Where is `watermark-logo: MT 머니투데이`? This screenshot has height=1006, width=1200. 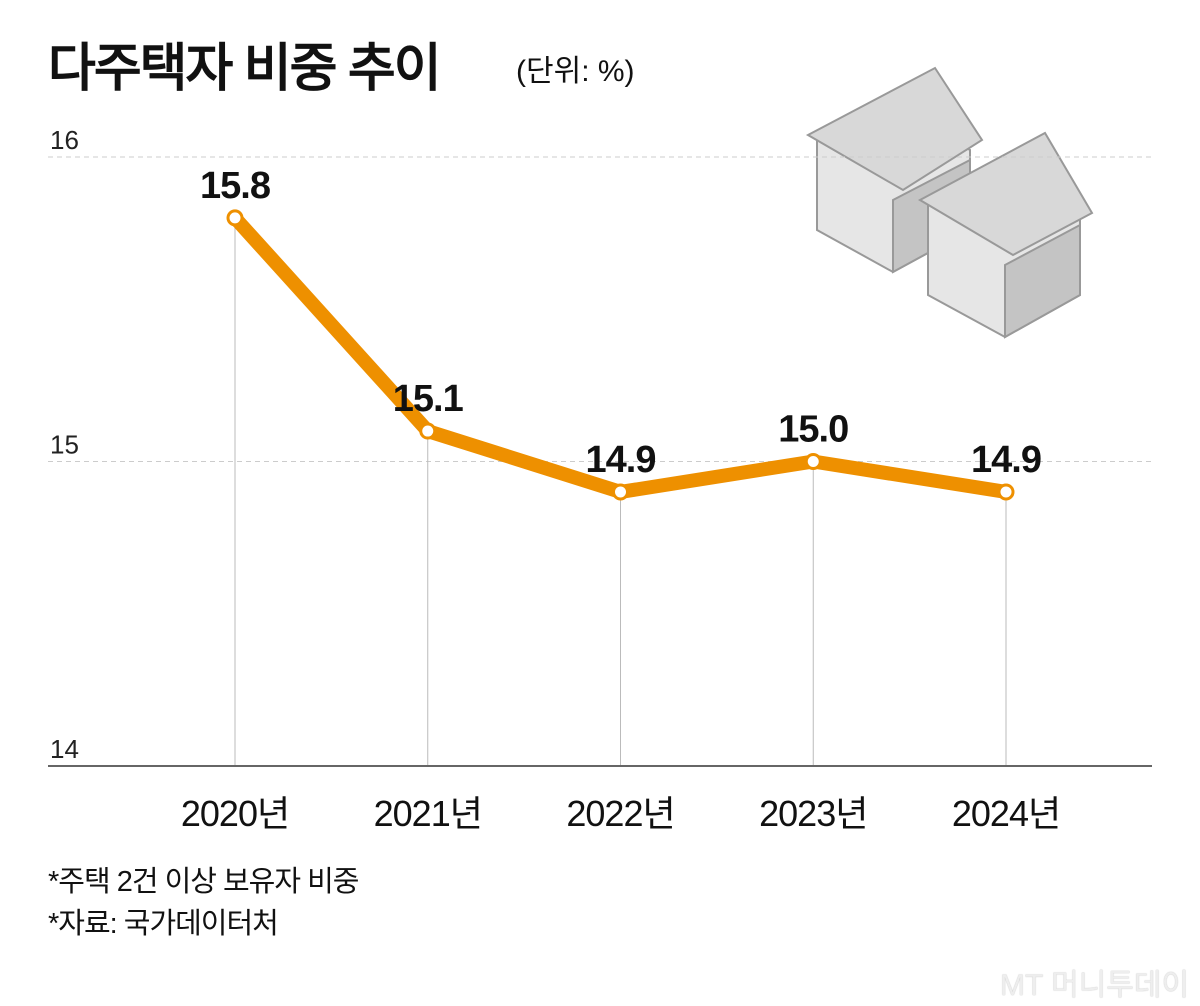
watermark-logo: MT 머니투데이 is located at coordinates (1095, 985).